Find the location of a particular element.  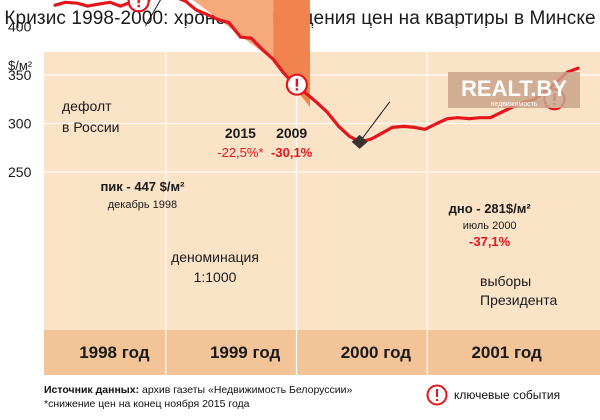

peak-leader is located at coordinates (153, 13).